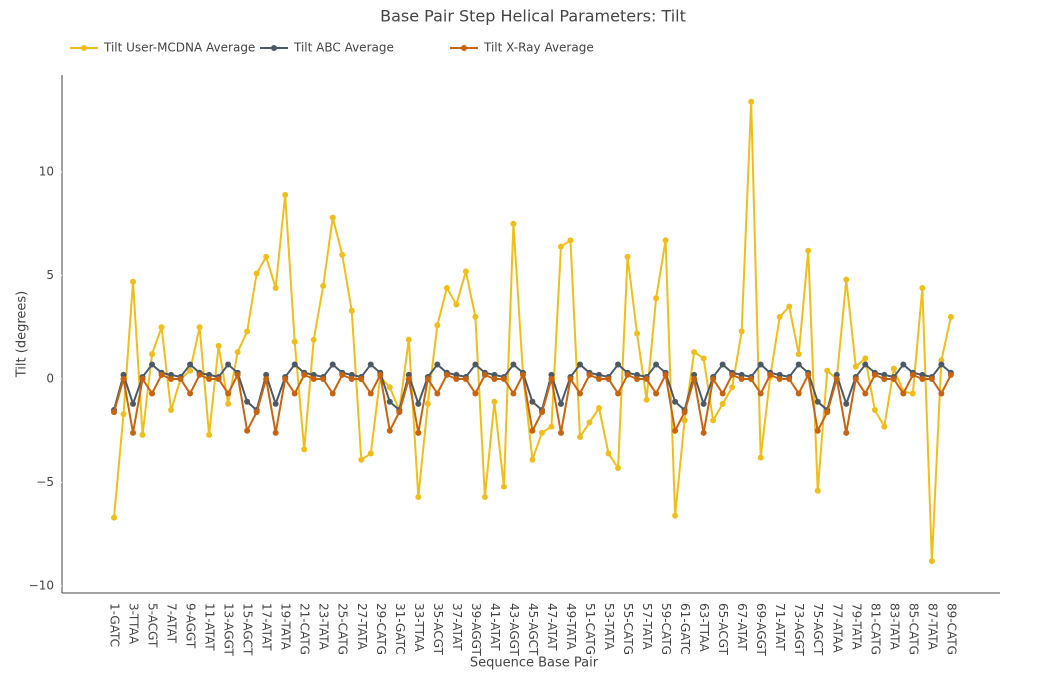 The height and width of the screenshot is (685, 1061). Describe the element at coordinates (457, 627) in the screenshot. I see `x-tick-label: 37-ATAT` at that location.